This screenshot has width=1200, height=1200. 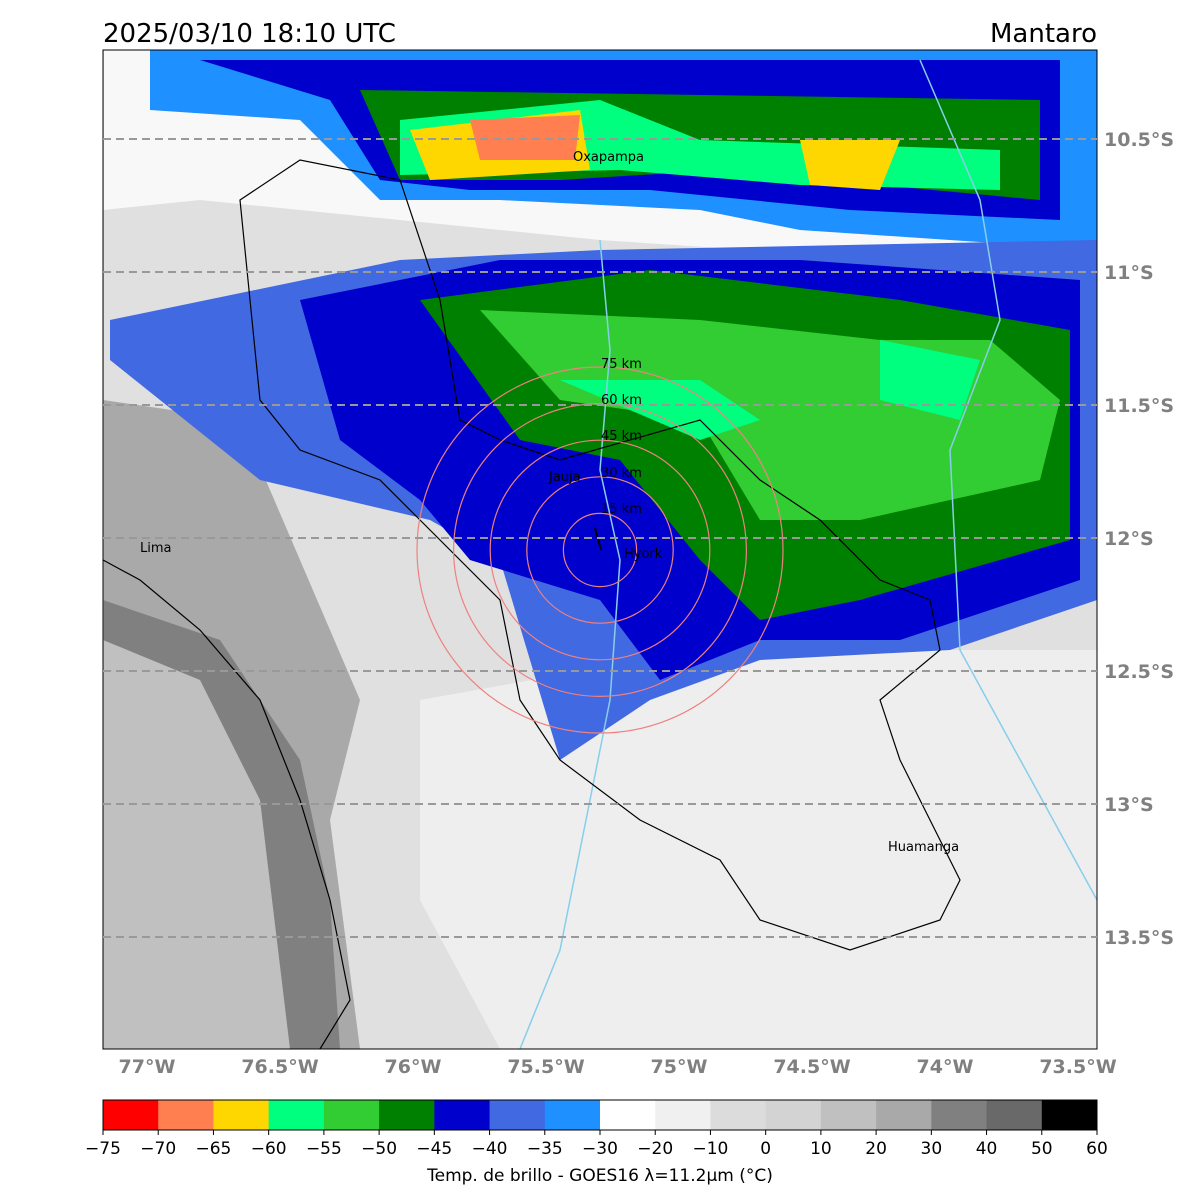 What do you see at coordinates (655, 1149) in the screenshot?
I see `colorbar-tick-label: −20` at bounding box center [655, 1149].